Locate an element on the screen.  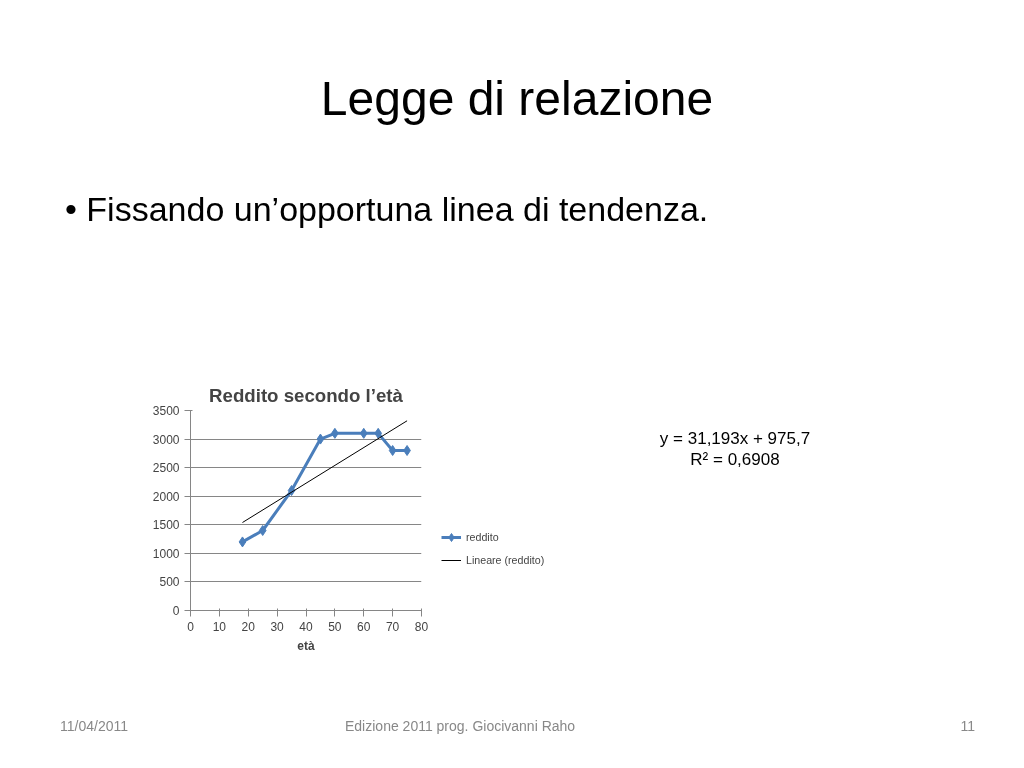
chart-title: Reddito secondo l’età is located at coordinates (306, 395).